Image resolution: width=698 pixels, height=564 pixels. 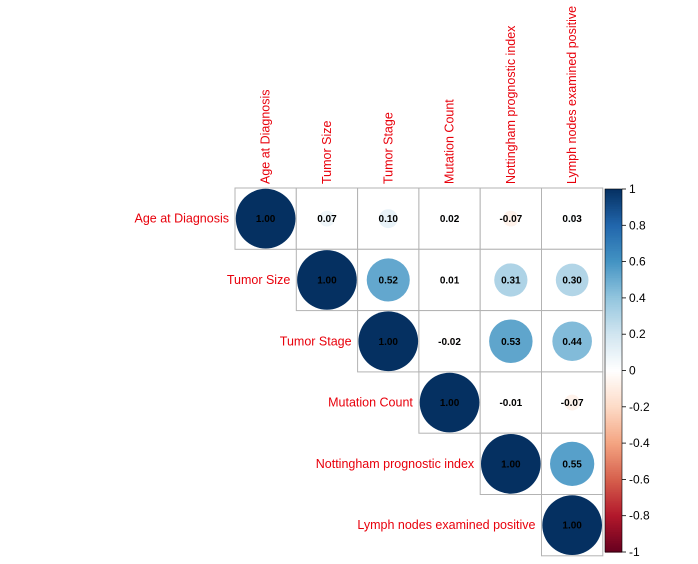 I want to click on column-label-5: Lymph nodes examined positive, so click(x=572, y=95).